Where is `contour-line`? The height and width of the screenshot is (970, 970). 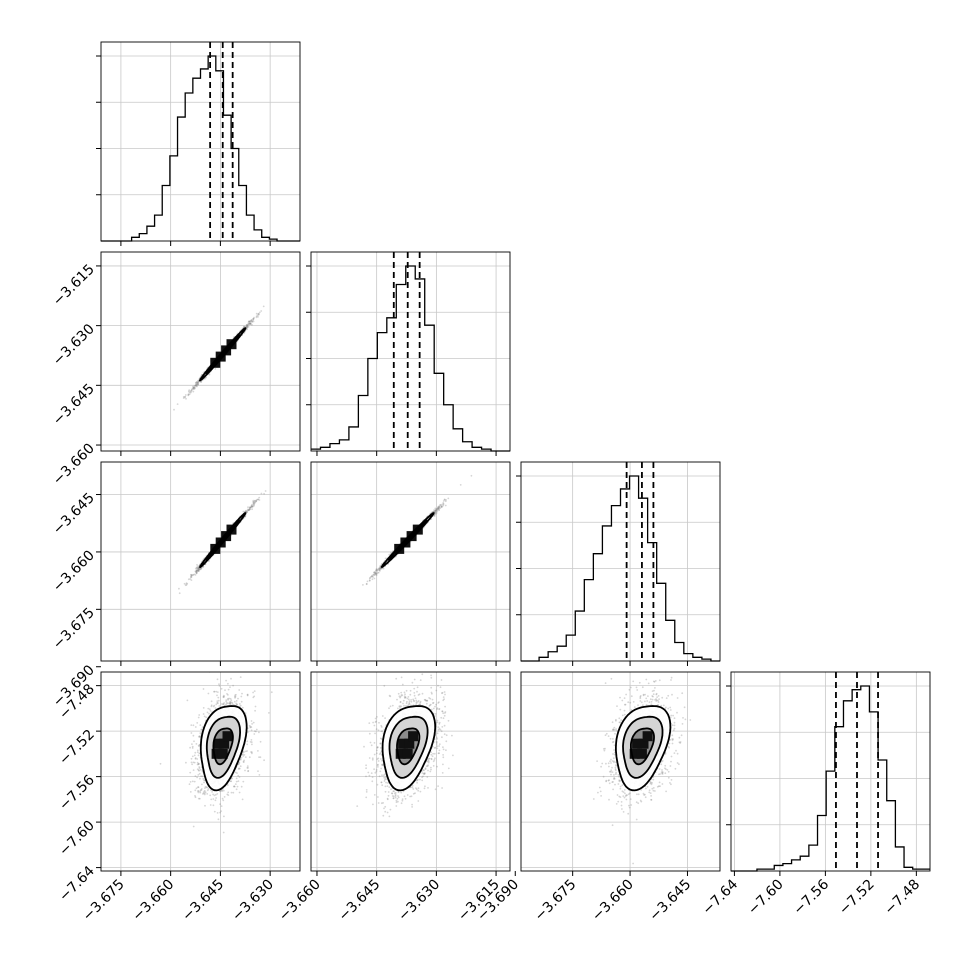
contour-line is located at coordinates (223, 540).